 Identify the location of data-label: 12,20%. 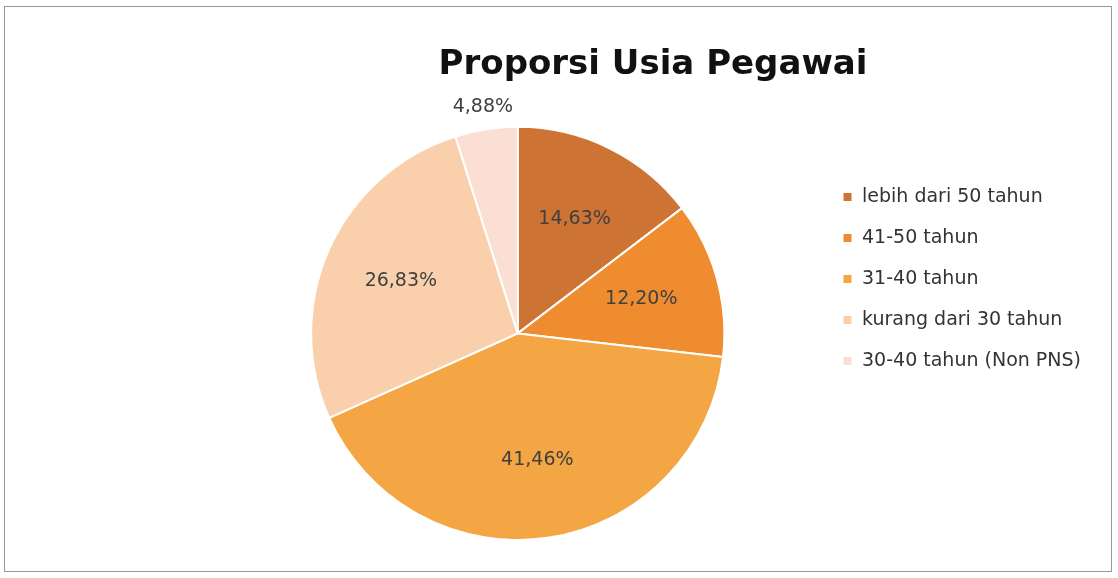
(641, 297).